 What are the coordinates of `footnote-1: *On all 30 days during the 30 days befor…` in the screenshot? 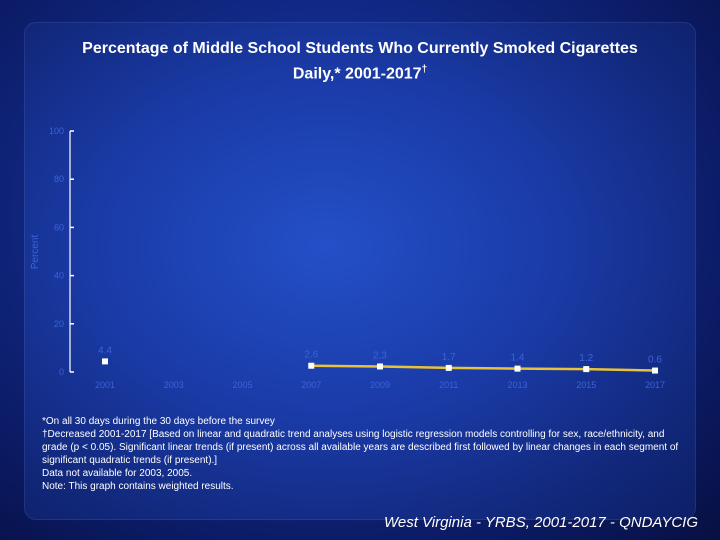 It's located at (158, 421).